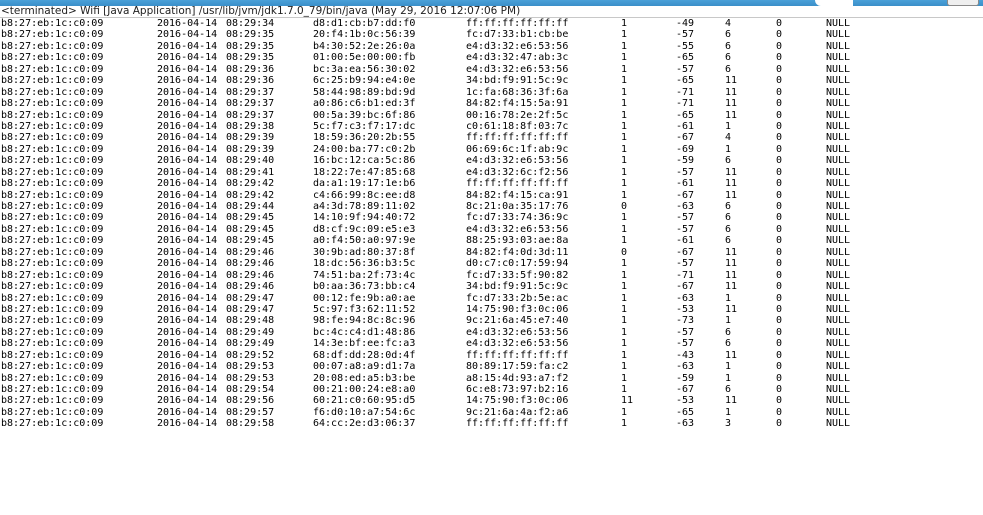 The image size is (983, 515). What do you see at coordinates (517, 126) in the screenshot?
I see `dest-mac: c0:61:18:8f:03:7c` at bounding box center [517, 126].